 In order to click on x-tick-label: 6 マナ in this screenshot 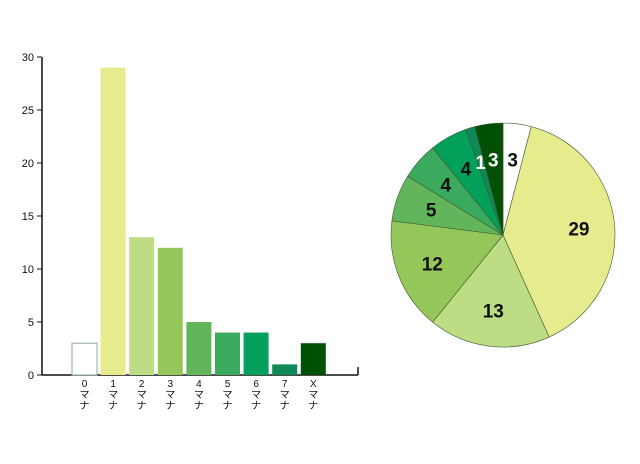, I will do `click(256, 395)`.